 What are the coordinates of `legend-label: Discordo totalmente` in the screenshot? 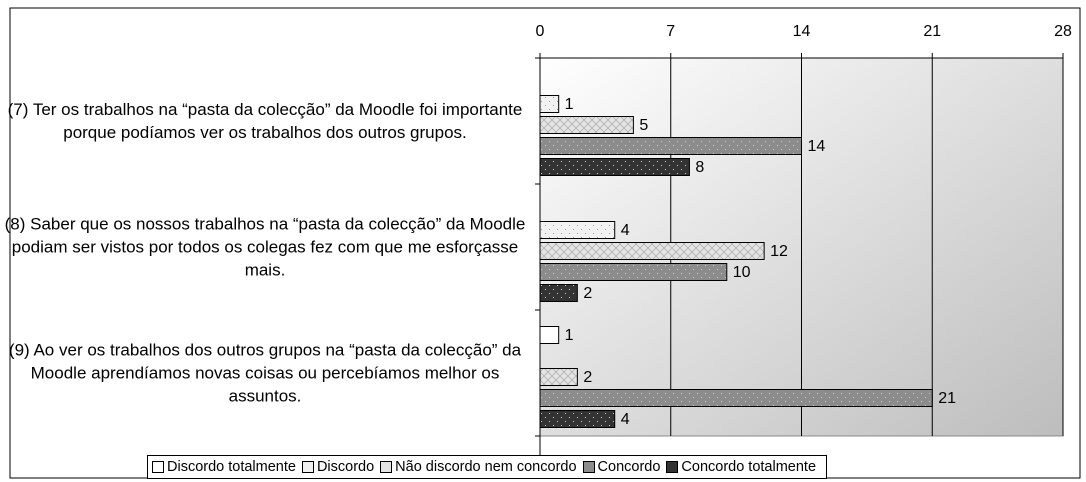 It's located at (231, 467).